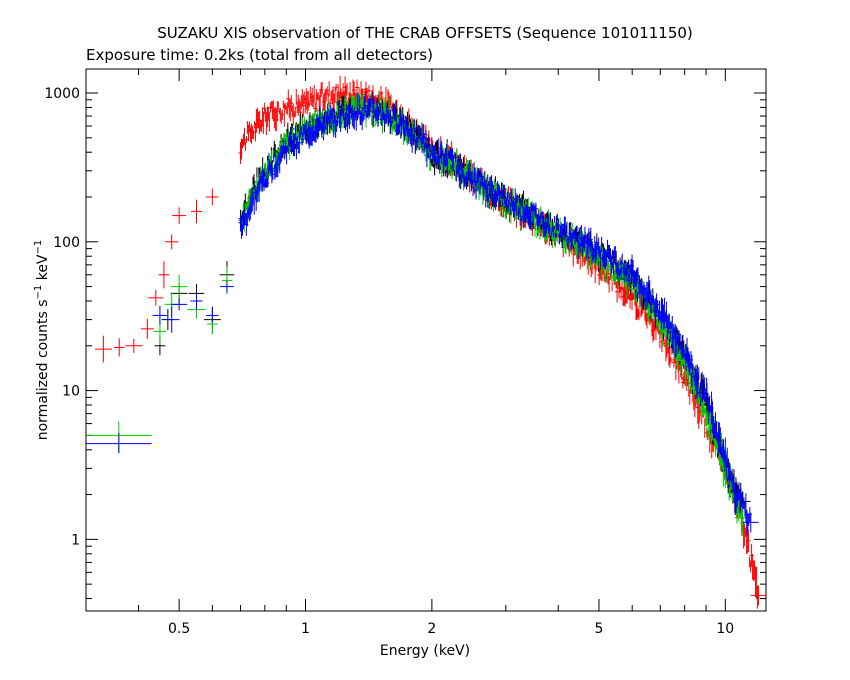 The image size is (850, 680). I want to click on y-tick-label: 1000, so click(62, 94).